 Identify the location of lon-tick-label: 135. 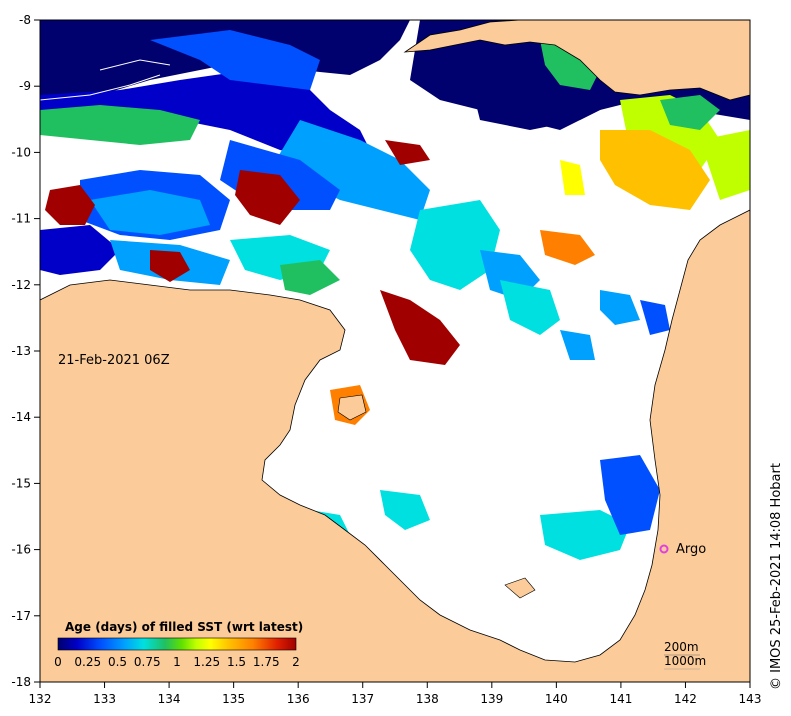
(233, 699).